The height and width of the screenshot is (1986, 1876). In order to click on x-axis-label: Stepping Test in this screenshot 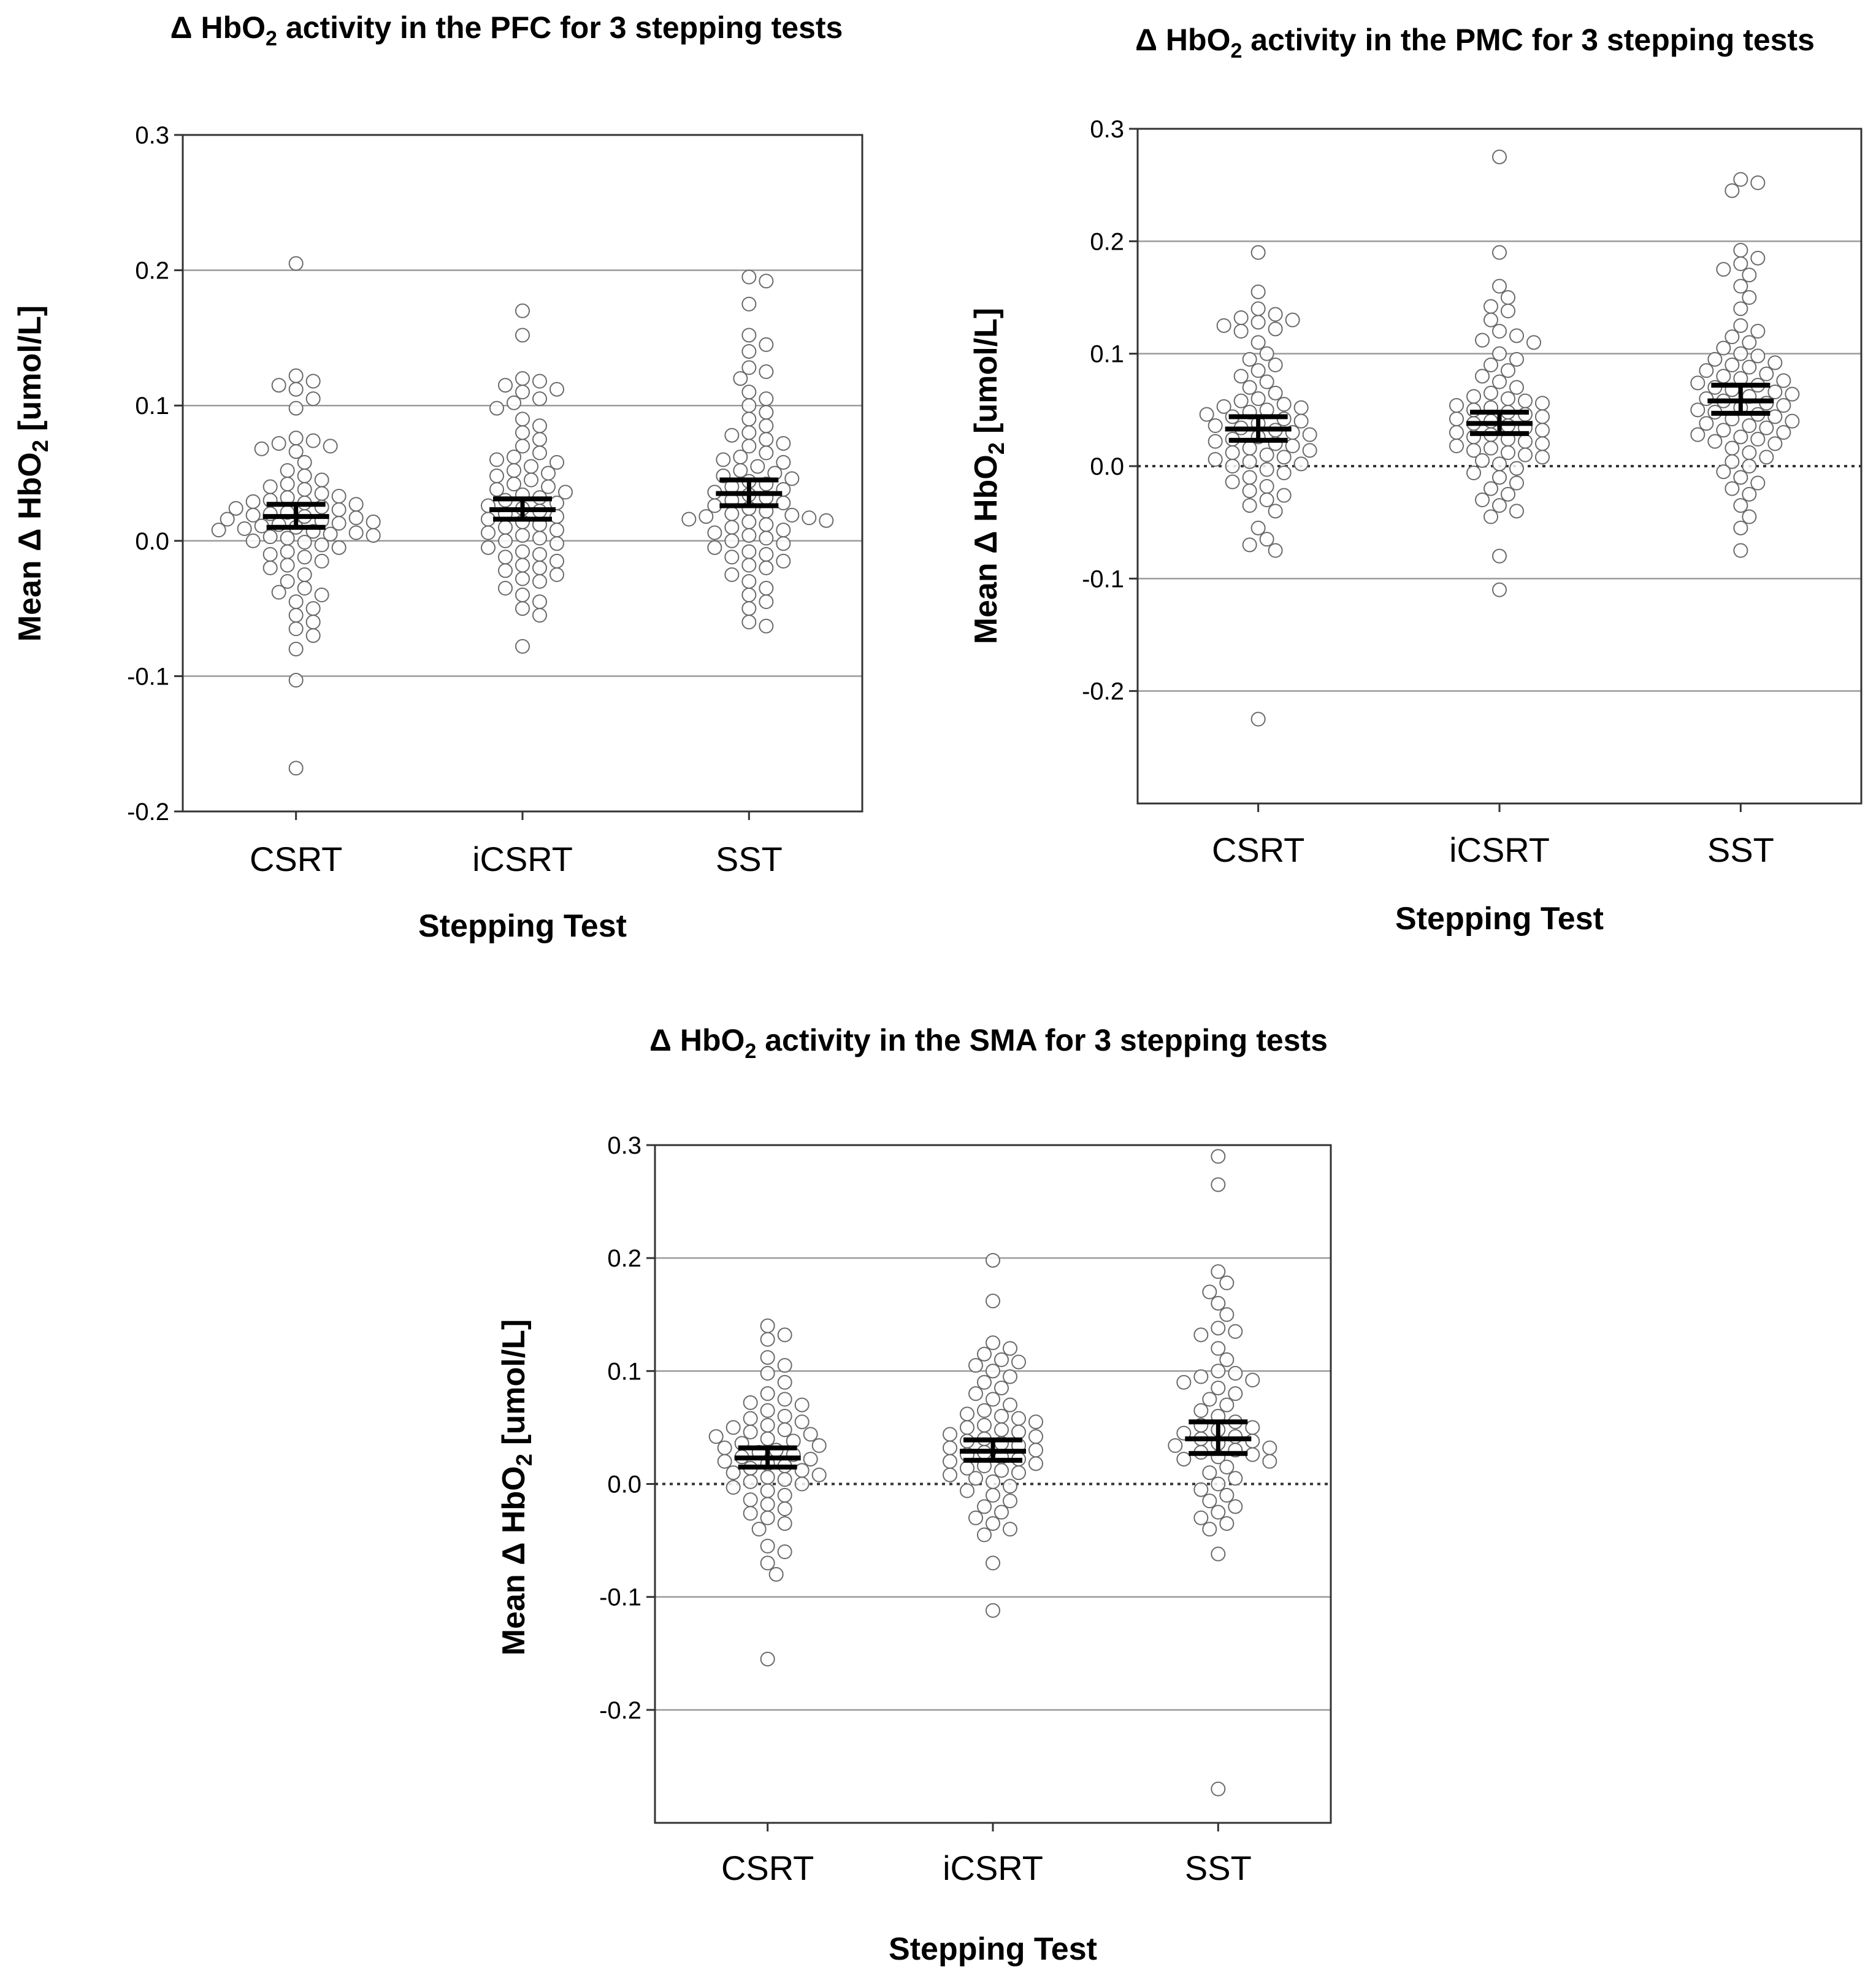, I will do `click(523, 926)`.